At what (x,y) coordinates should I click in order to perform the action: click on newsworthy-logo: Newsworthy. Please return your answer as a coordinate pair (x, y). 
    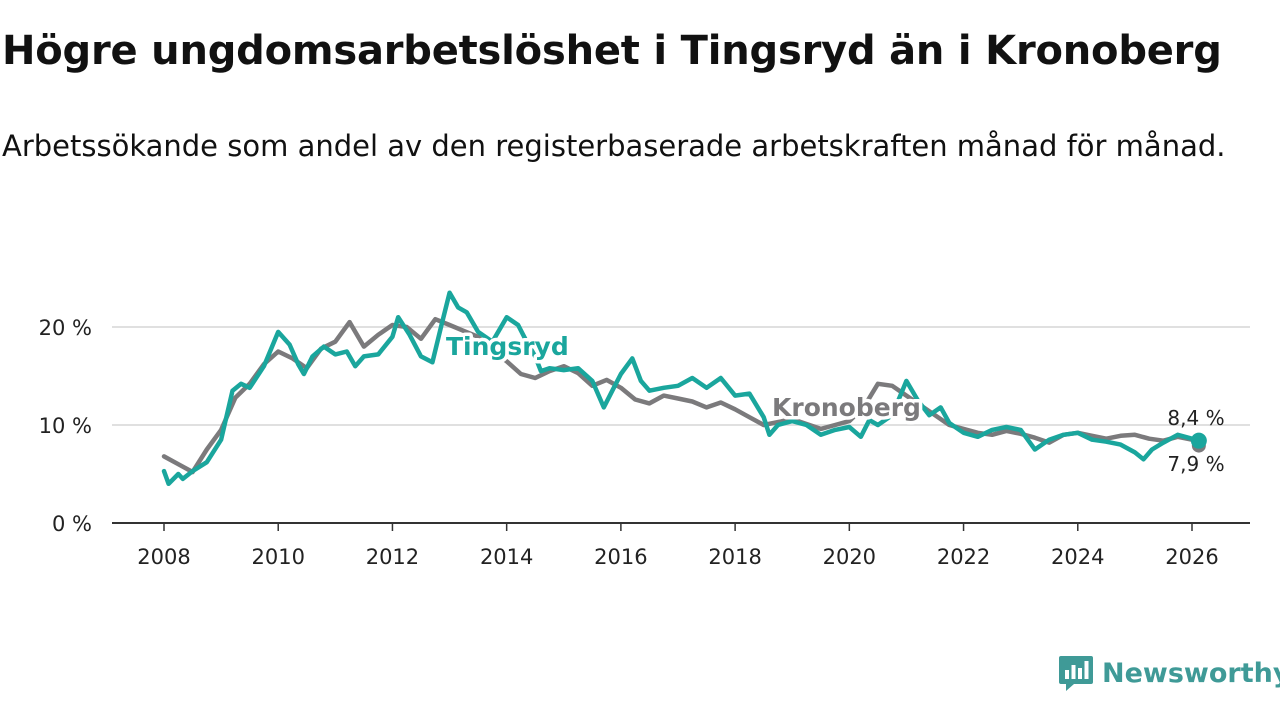
    Looking at the image, I should click on (1169, 673).